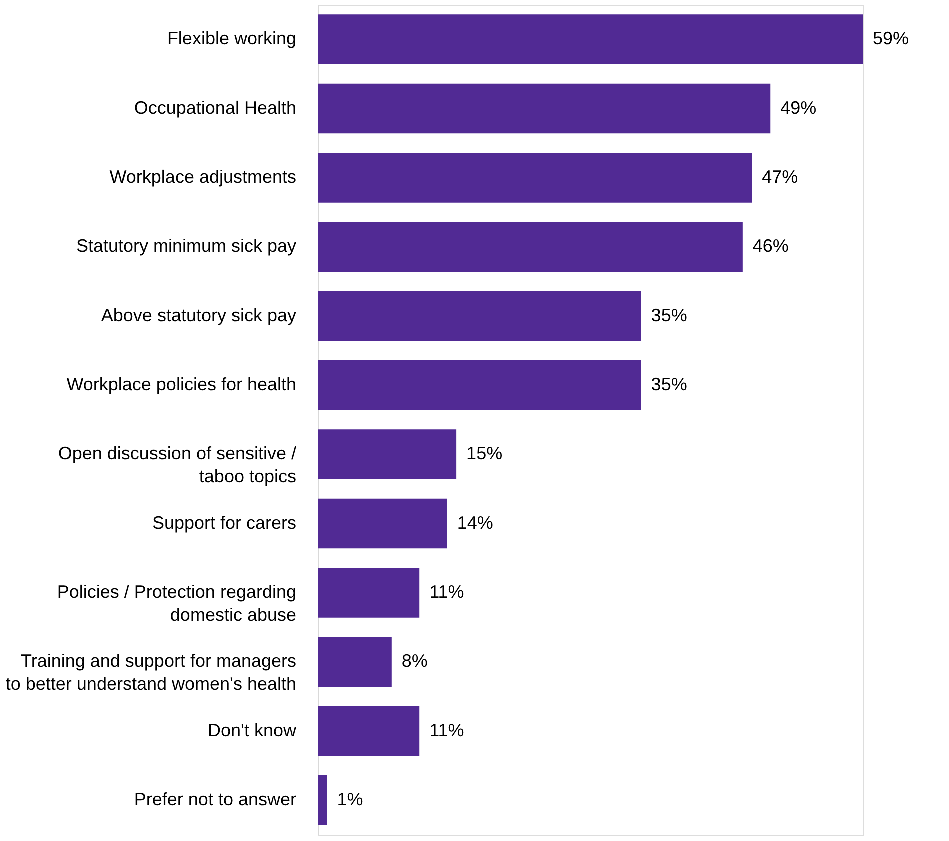  Describe the element at coordinates (215, 108) in the screenshot. I see `y-tick-label: Occupational Health` at that location.